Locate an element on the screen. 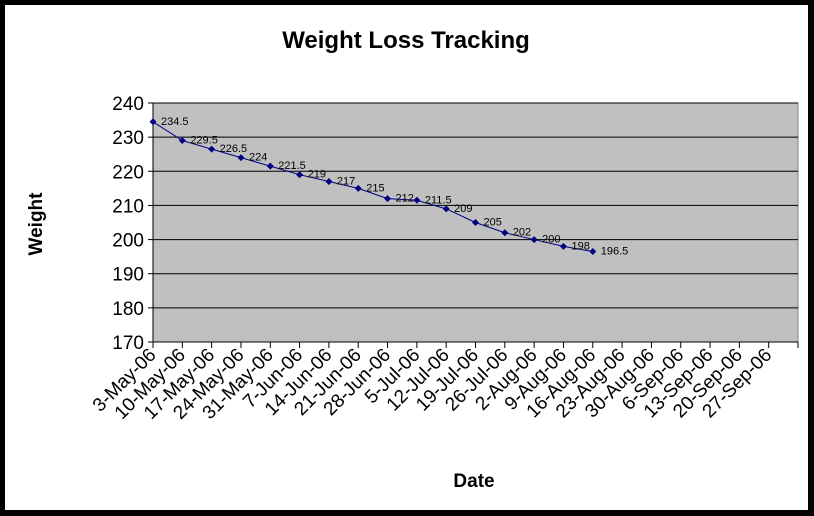 The image size is (814, 516). data-label: 198 is located at coordinates (580, 246).